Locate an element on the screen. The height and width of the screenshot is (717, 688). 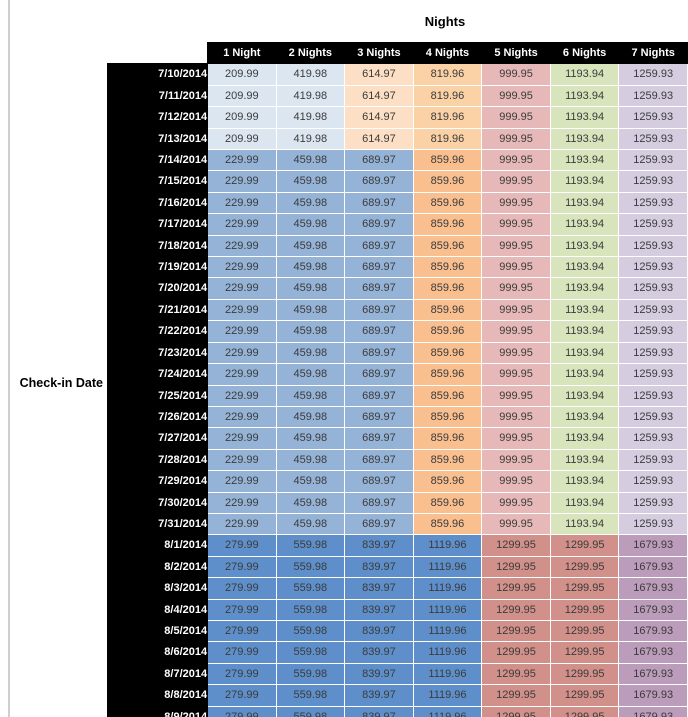
price-cell: 819.96 is located at coordinates (447, 117).